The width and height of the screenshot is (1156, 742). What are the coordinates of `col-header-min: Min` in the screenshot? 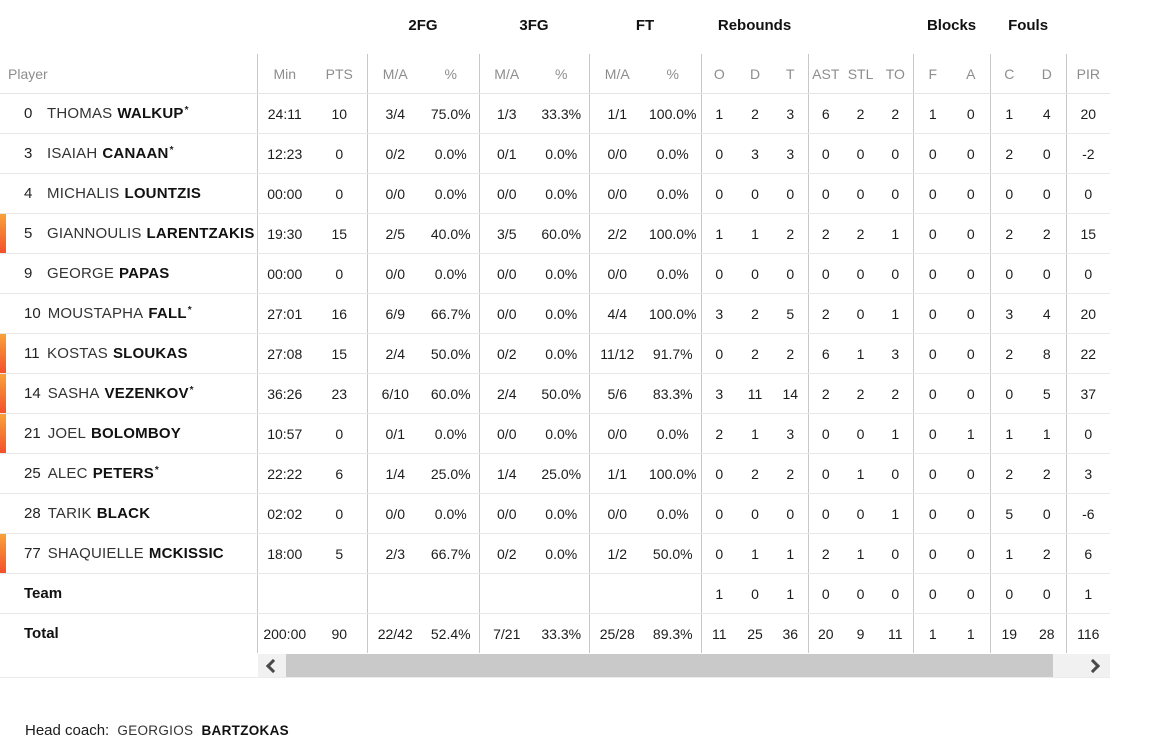 It's located at (284, 74).